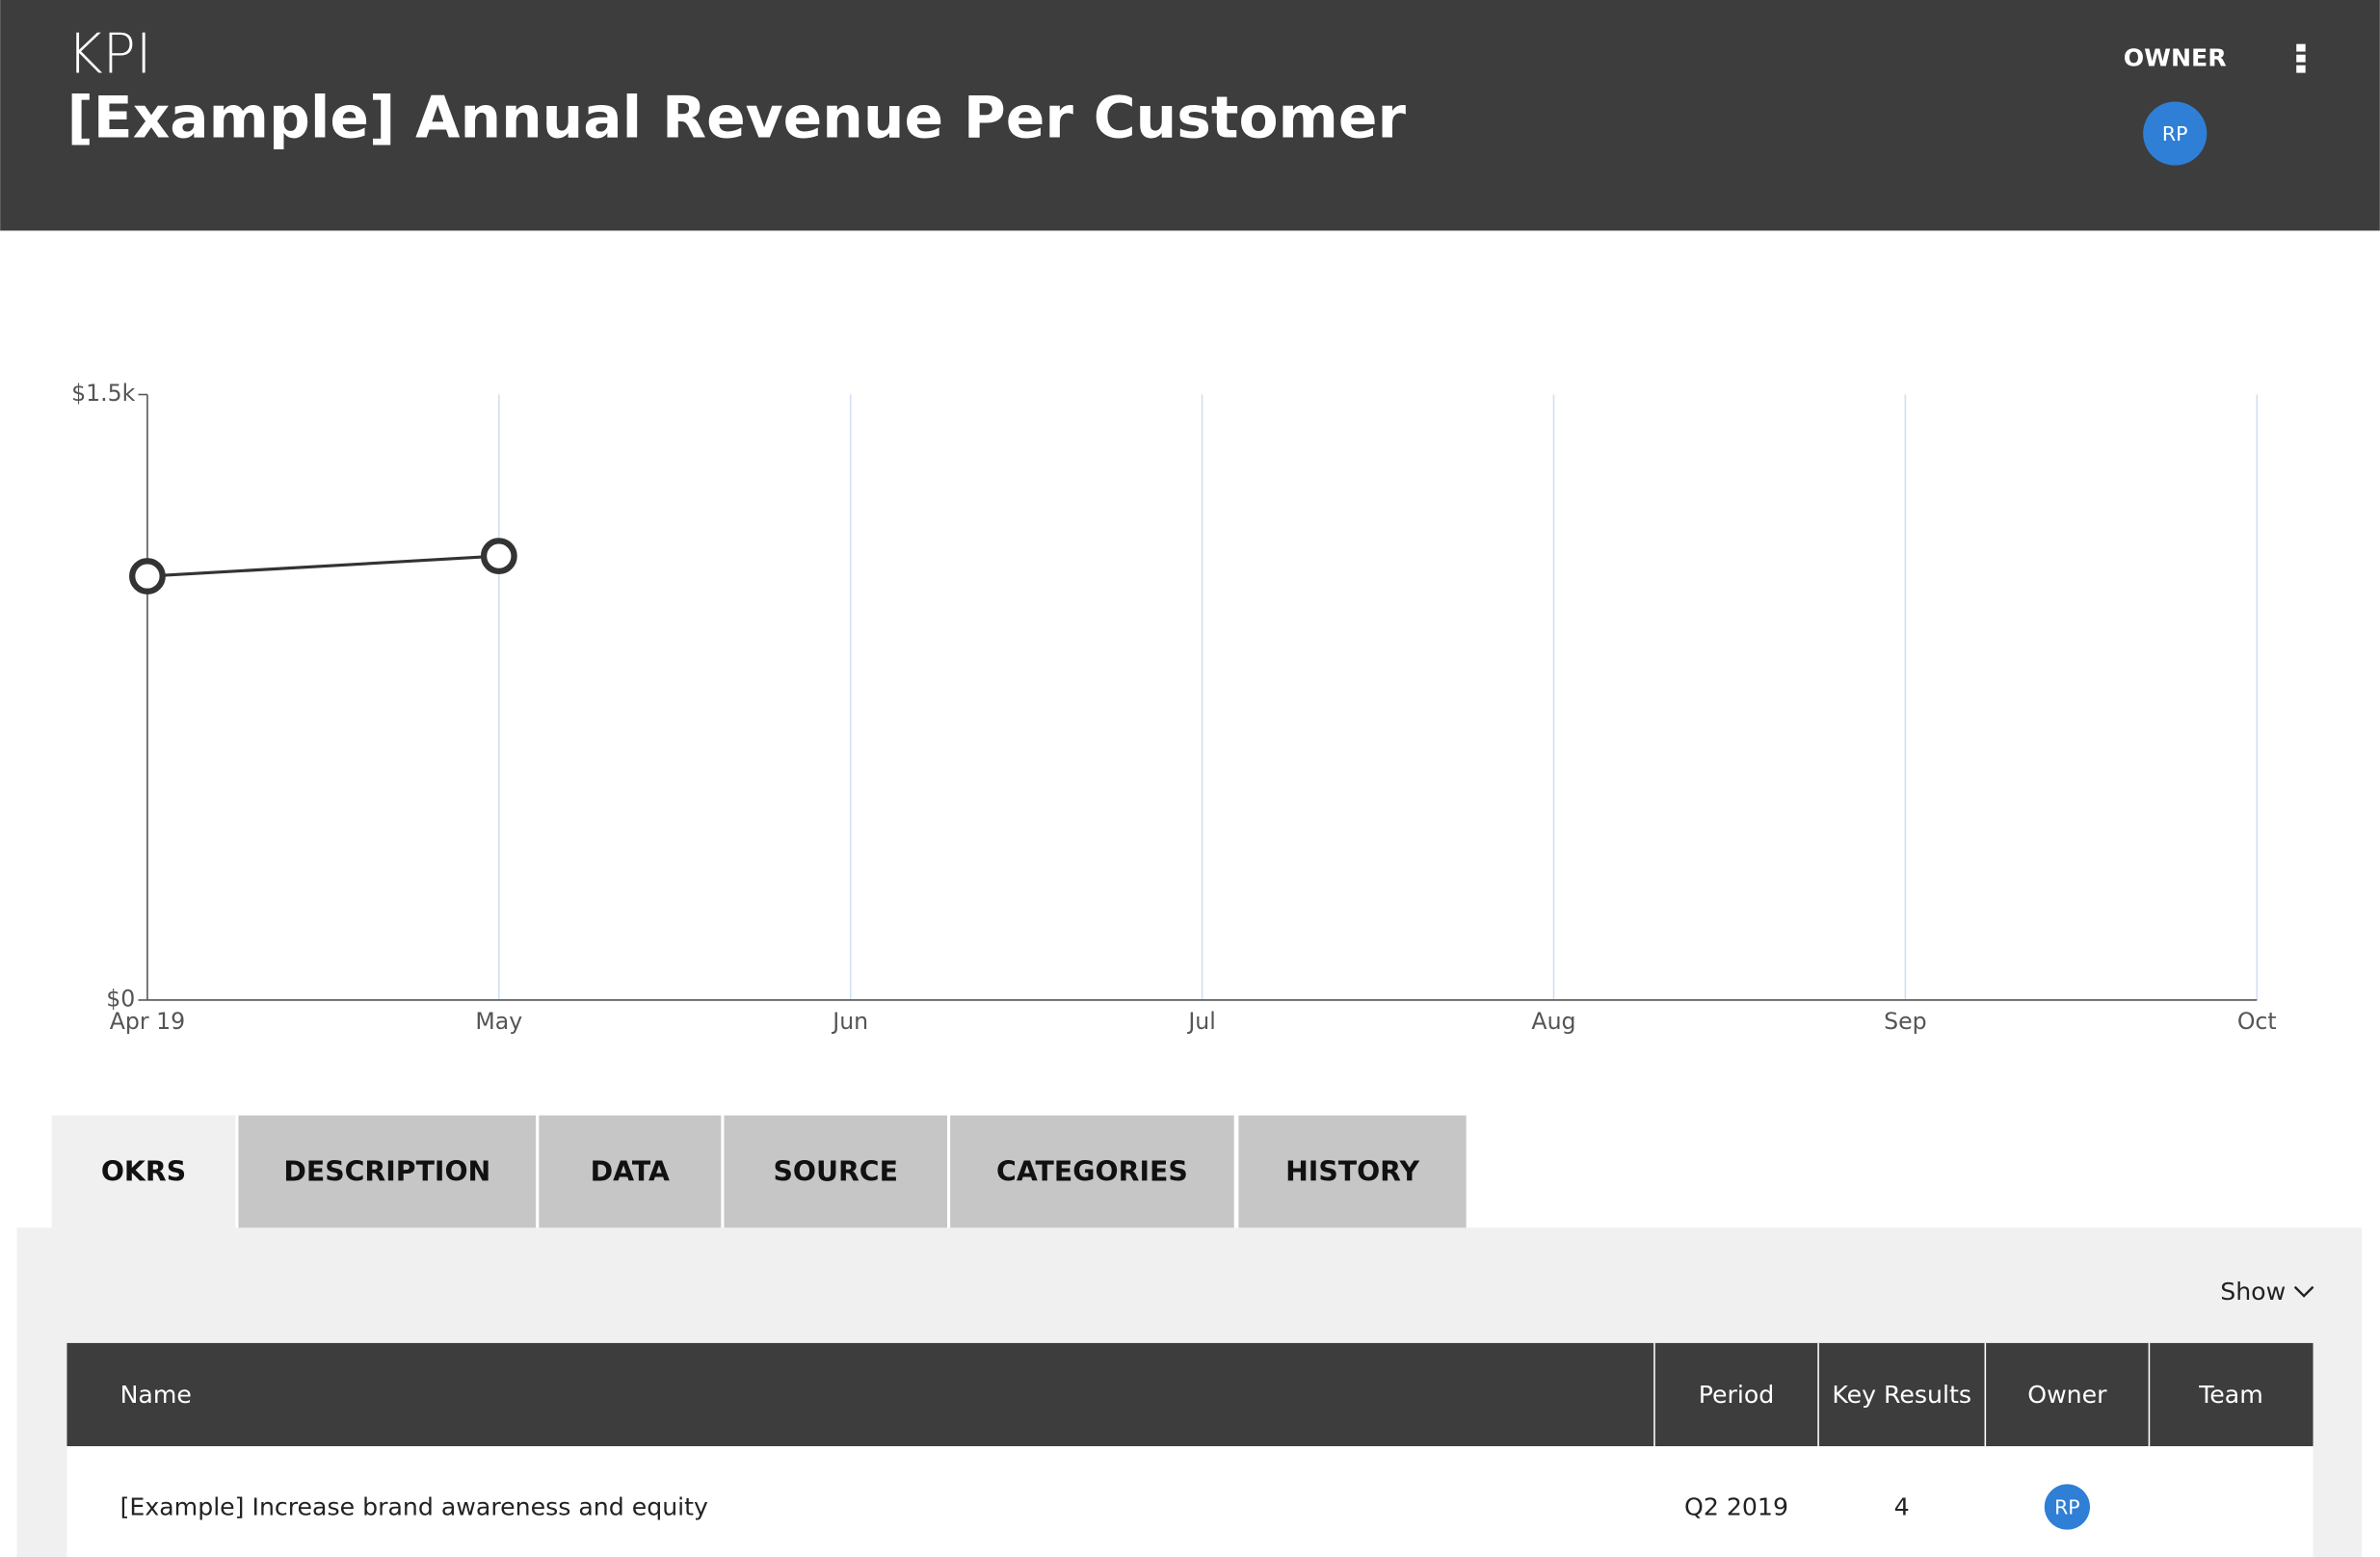 This screenshot has height=1557, width=2380. Describe the element at coordinates (108, 54) in the screenshot. I see `kpi-label: KPI` at that location.